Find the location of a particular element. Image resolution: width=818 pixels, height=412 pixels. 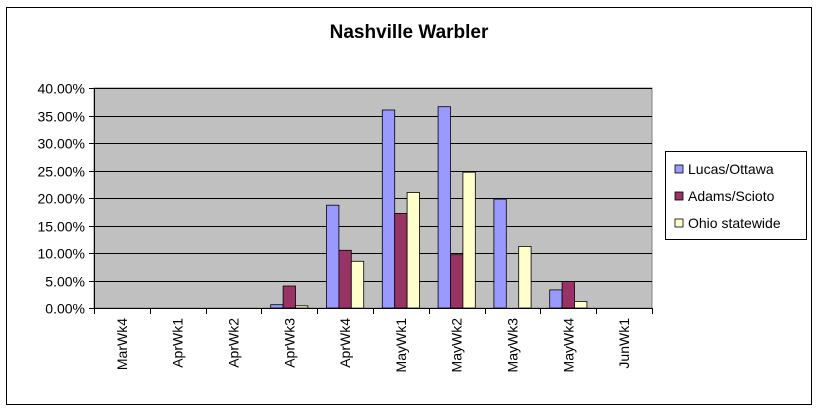

legend-label: Adams/Scioto is located at coordinates (731, 196).